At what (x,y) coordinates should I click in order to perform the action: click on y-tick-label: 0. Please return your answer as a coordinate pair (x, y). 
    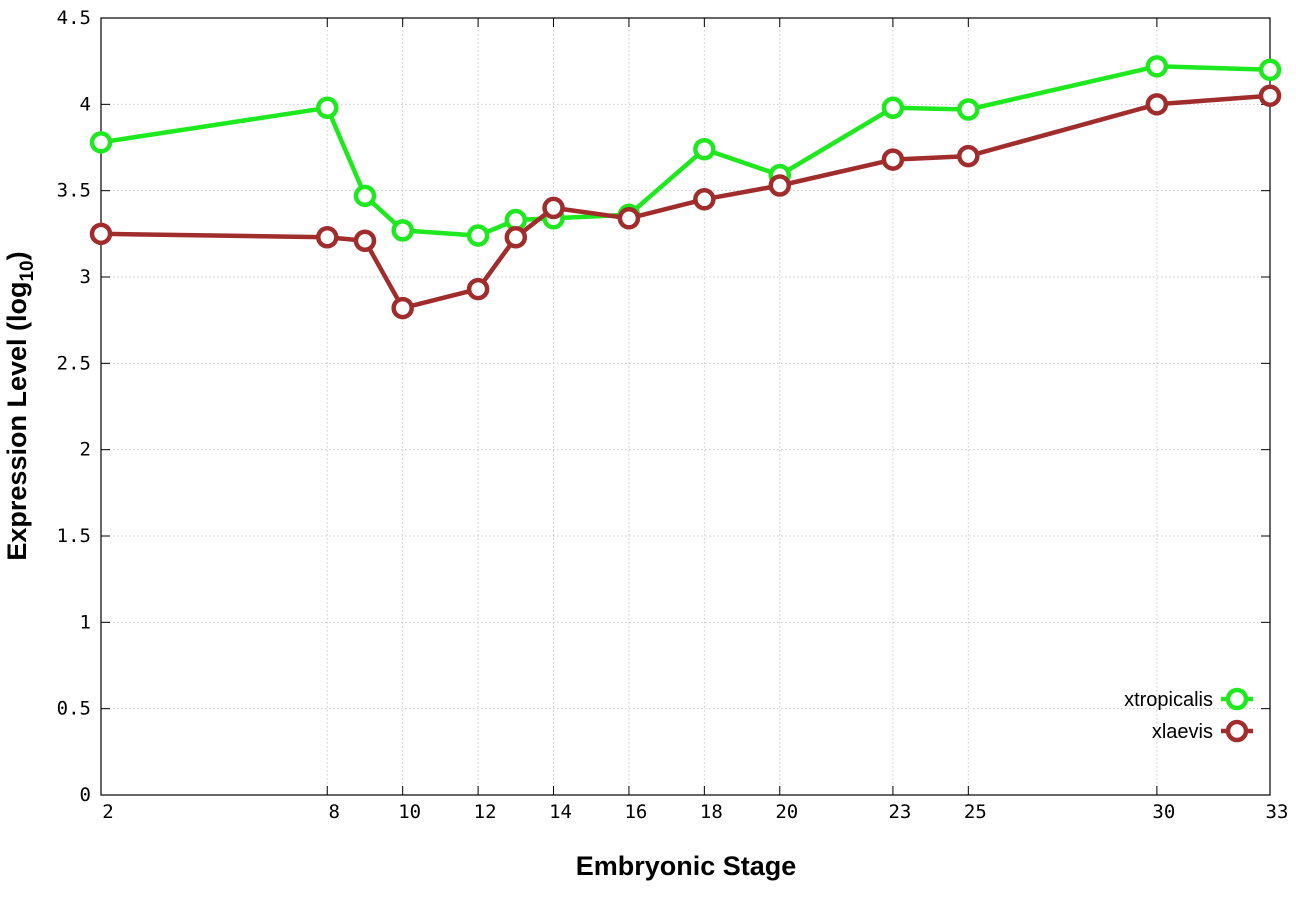
    Looking at the image, I should click on (85, 795).